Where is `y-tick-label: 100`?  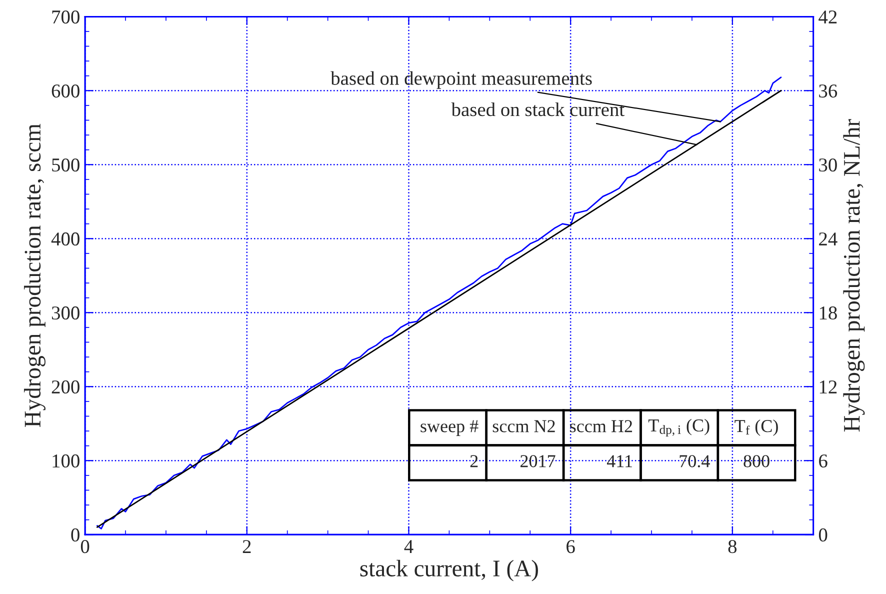
y-tick-label: 100 is located at coordinates (66, 461).